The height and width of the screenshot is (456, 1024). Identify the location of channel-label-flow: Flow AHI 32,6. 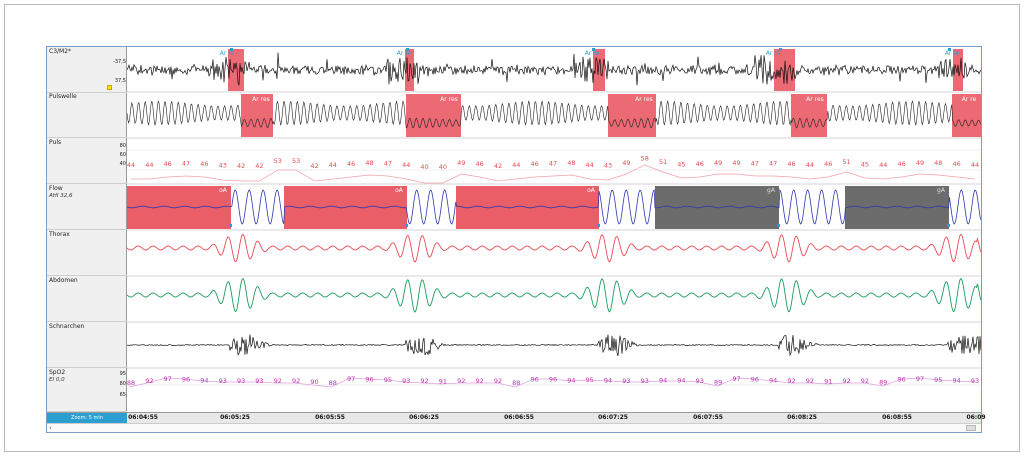
(87, 207).